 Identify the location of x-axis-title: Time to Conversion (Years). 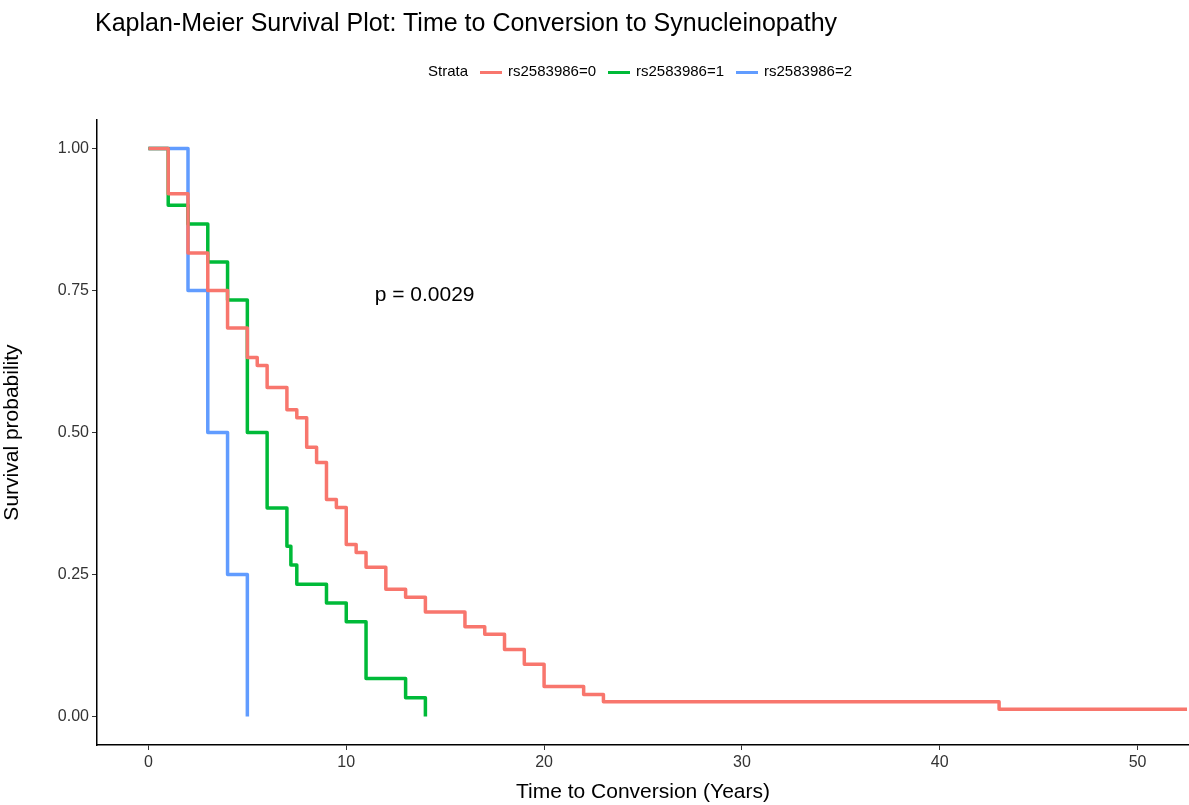
(643, 791).